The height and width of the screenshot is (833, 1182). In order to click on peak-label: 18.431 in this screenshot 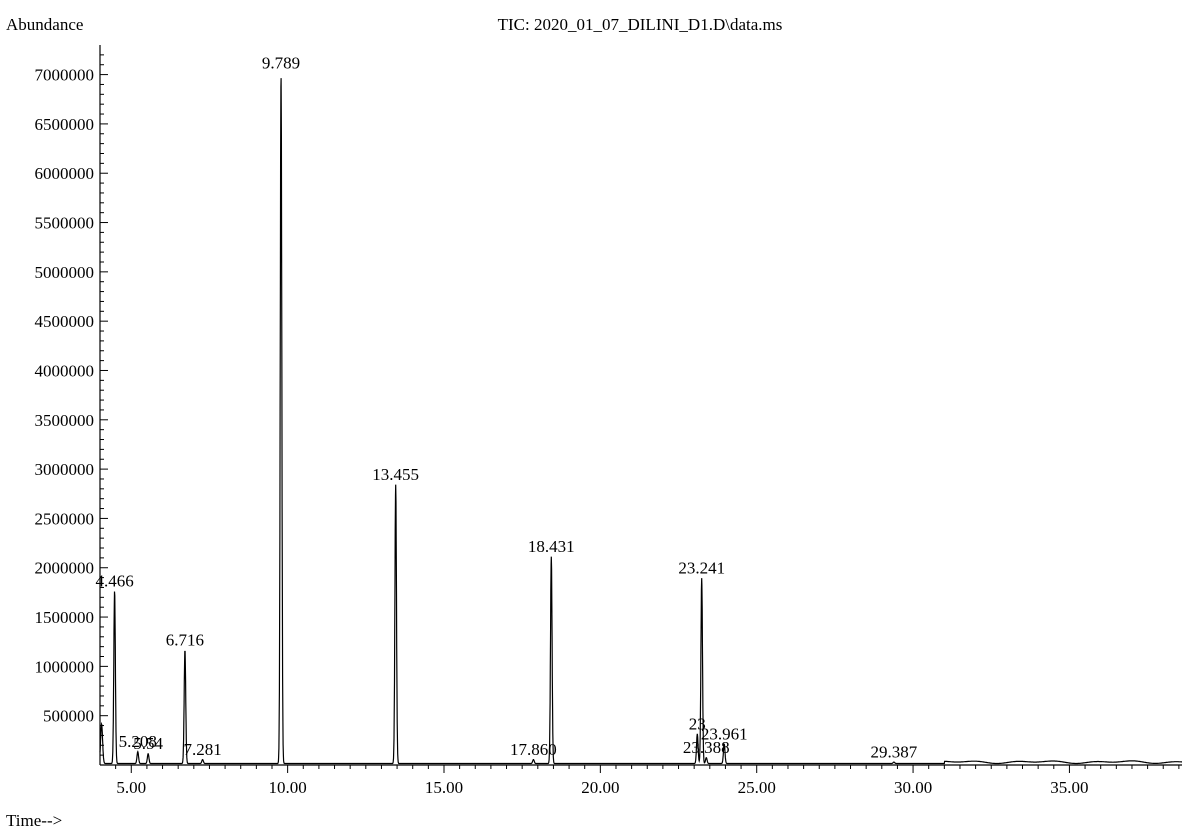, I will do `click(551, 546)`.